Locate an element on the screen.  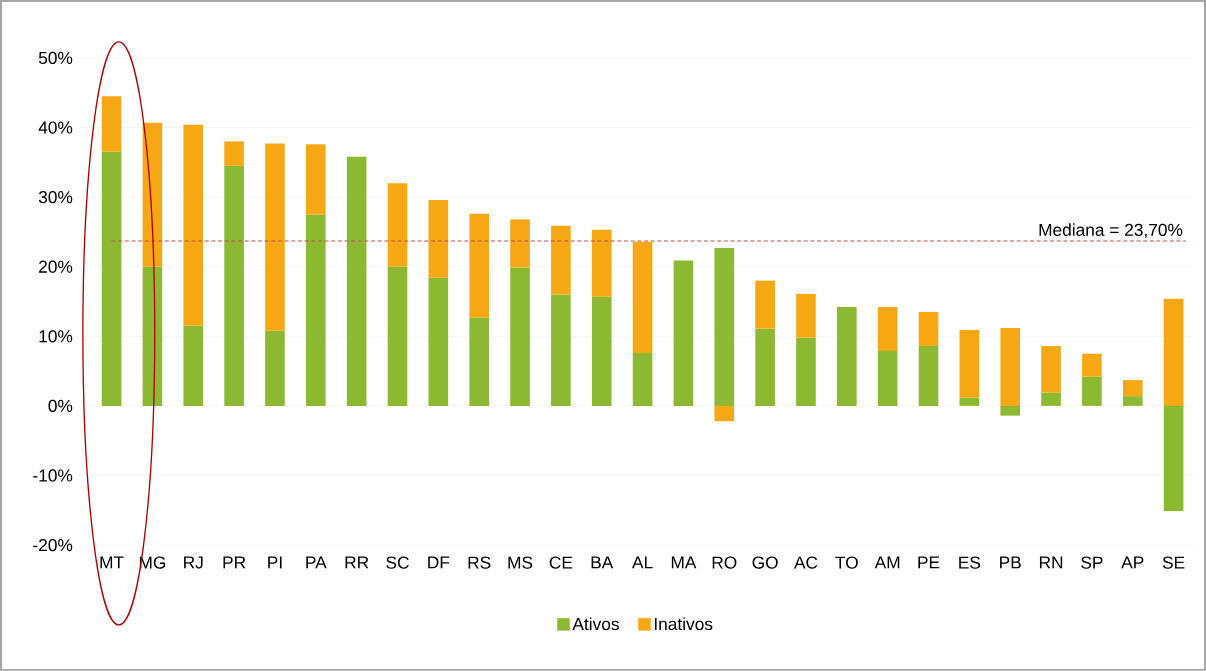
x-tick-label: PA is located at coordinates (316, 562).